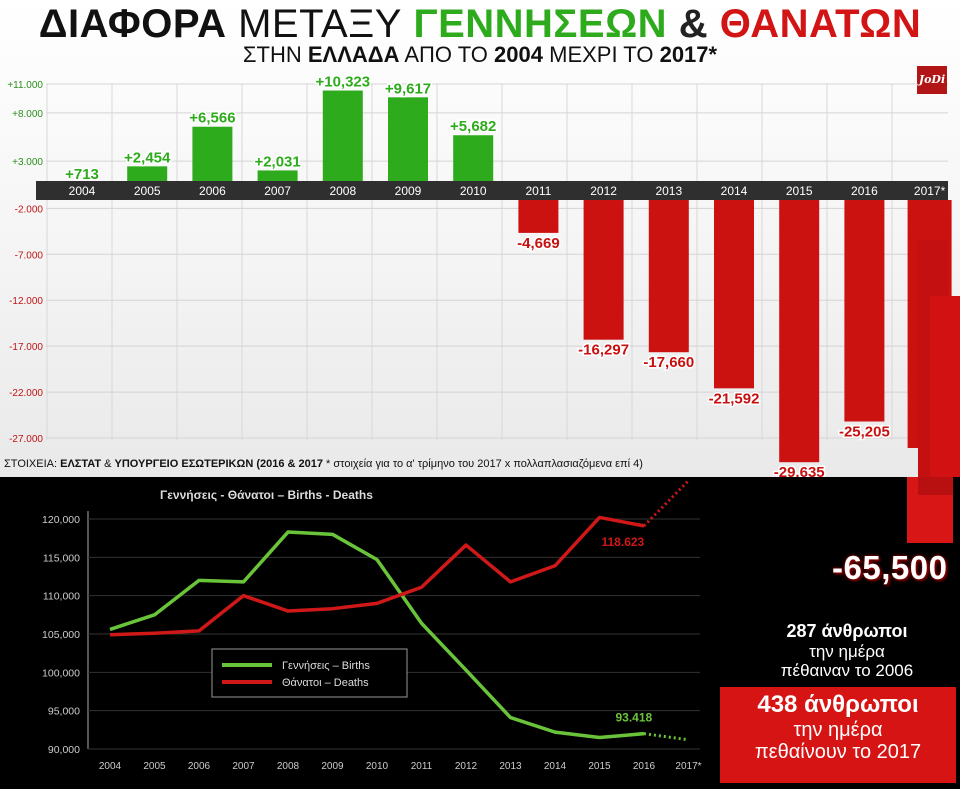  Describe the element at coordinates (446, 54) in the screenshot. I see `subtitle-part3: ΑΠΟ ΤΟ` at that location.